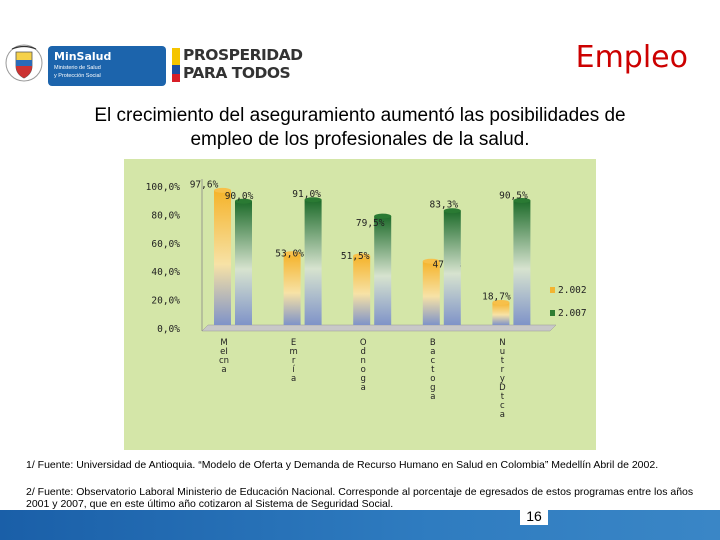 This screenshot has height=540, width=720. I want to click on y-tick-label: 60,0%, so click(165, 244).